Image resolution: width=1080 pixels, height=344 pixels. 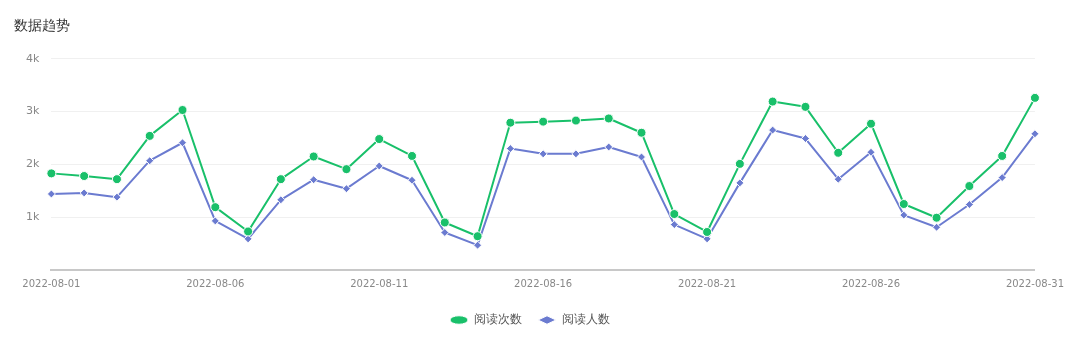 I want to click on x-tick-label: 2022-08-26, so click(x=871, y=283).